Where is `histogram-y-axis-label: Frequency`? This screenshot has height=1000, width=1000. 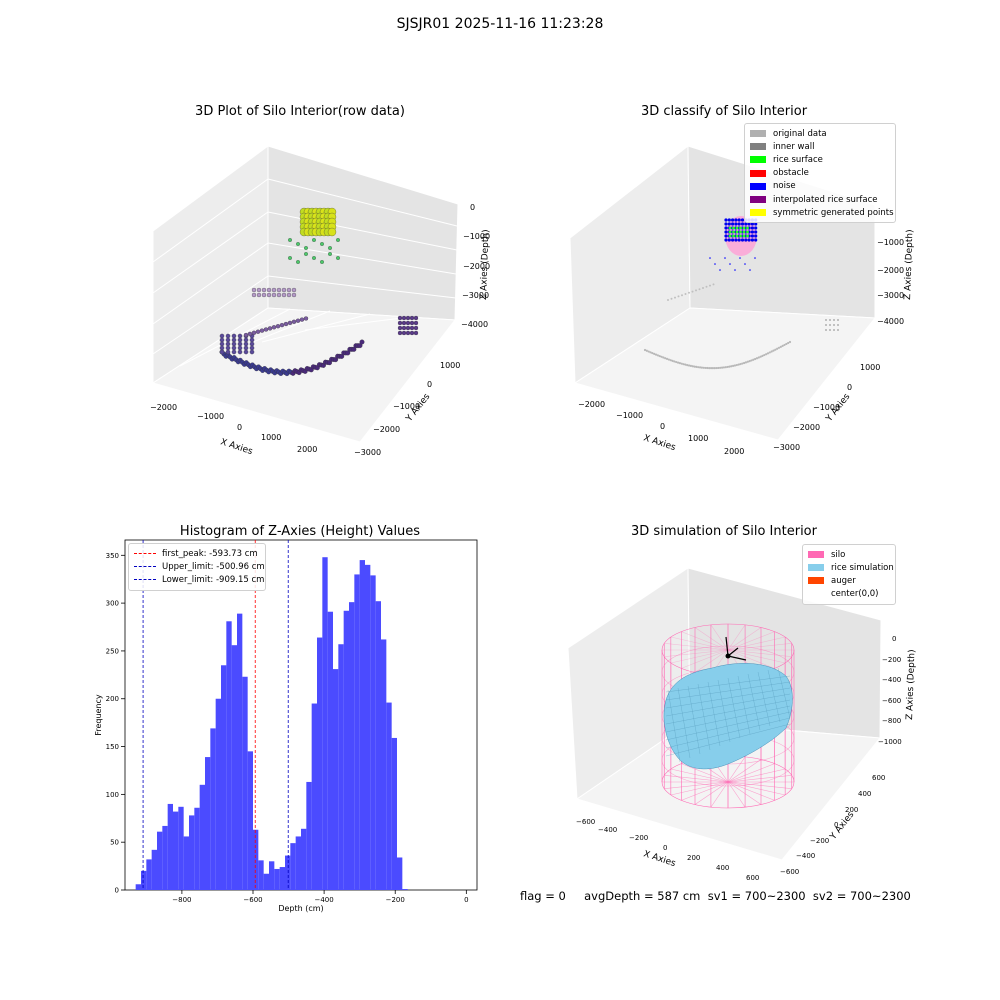
histogram-y-axis-label: Frequency is located at coordinates (98, 715).